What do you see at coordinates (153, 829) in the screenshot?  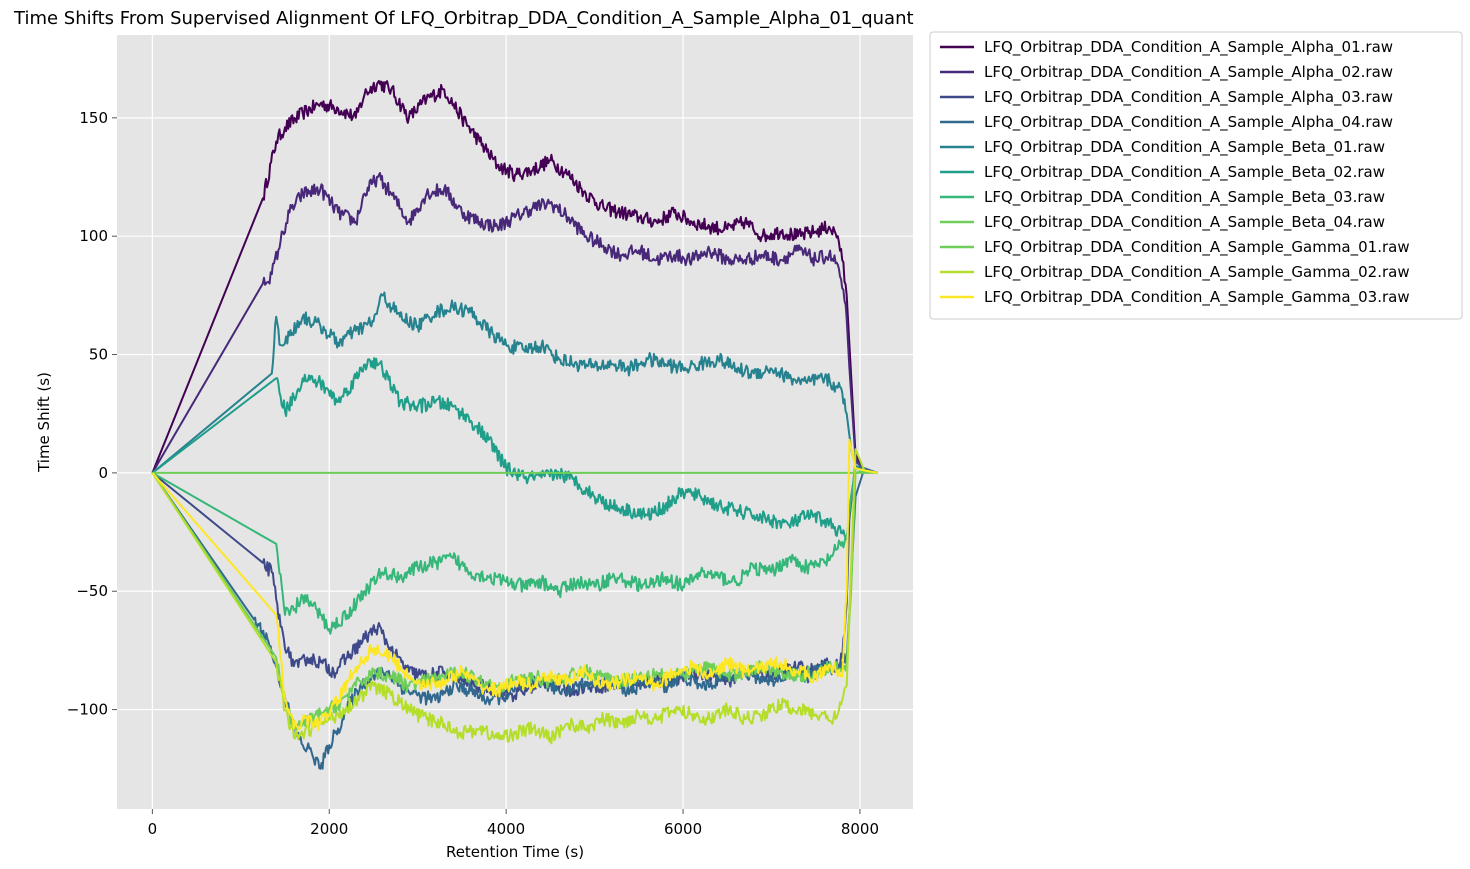 I see `x-tick-label: 0` at bounding box center [153, 829].